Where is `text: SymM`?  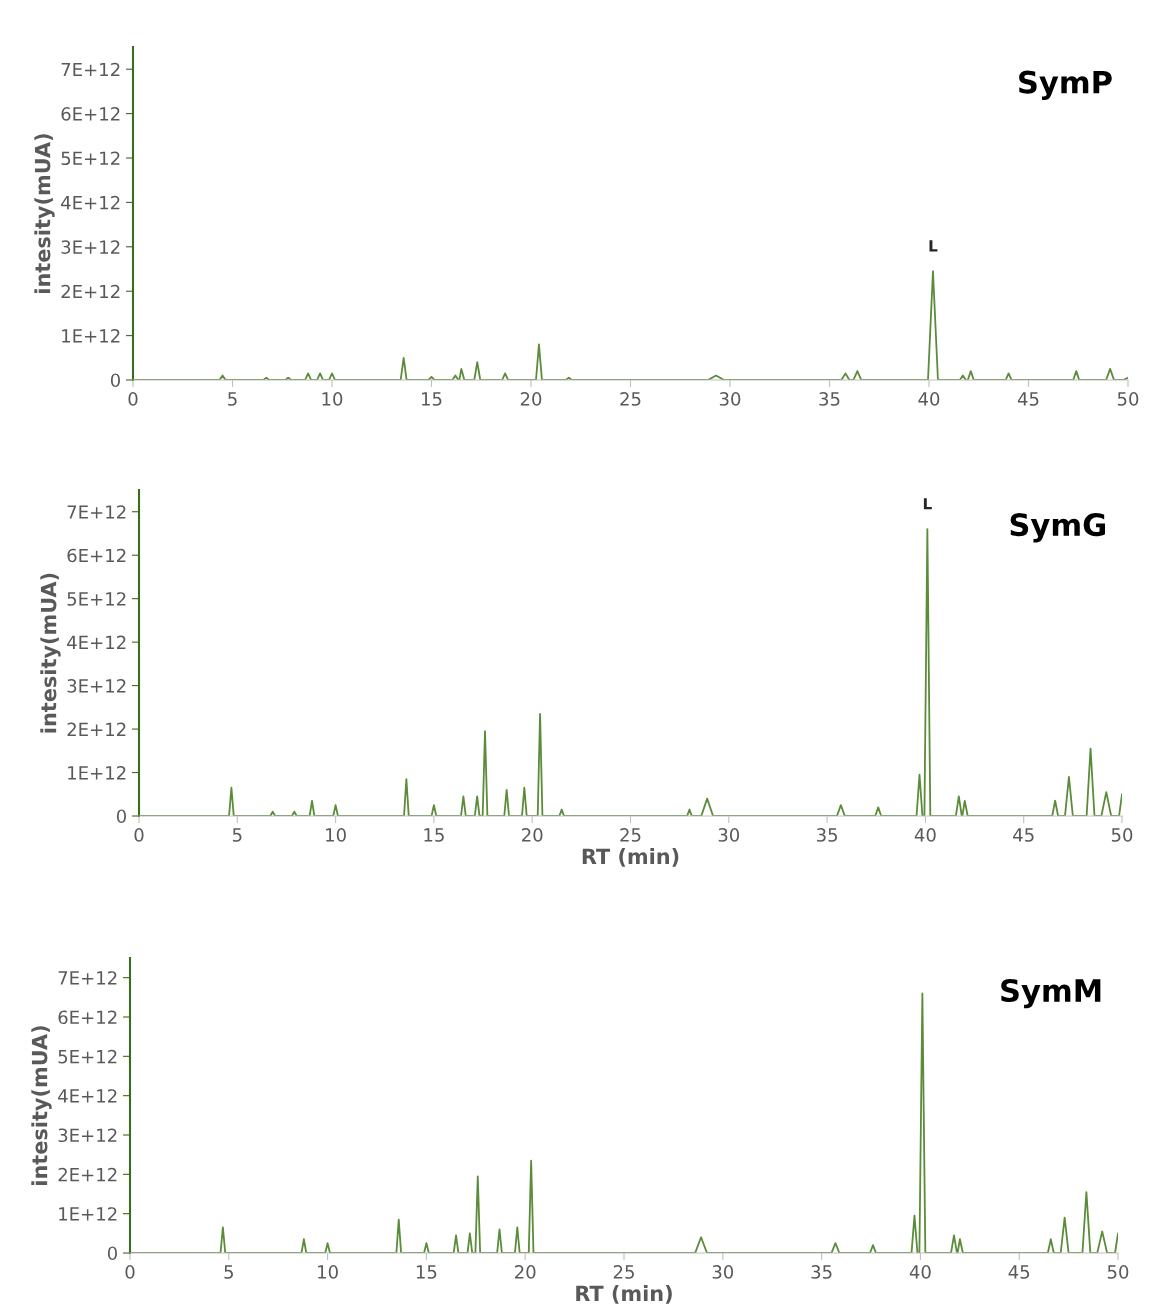
text: SymM is located at coordinates (1051, 993).